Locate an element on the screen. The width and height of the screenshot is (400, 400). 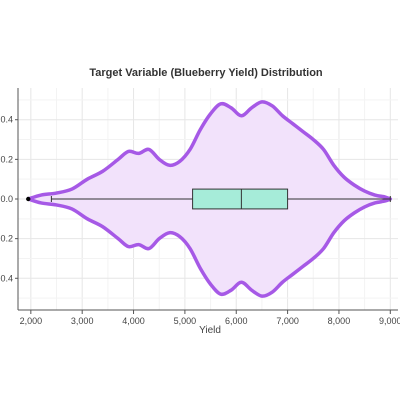
y-tick-label: -0.4 is located at coordinates (6, 278).